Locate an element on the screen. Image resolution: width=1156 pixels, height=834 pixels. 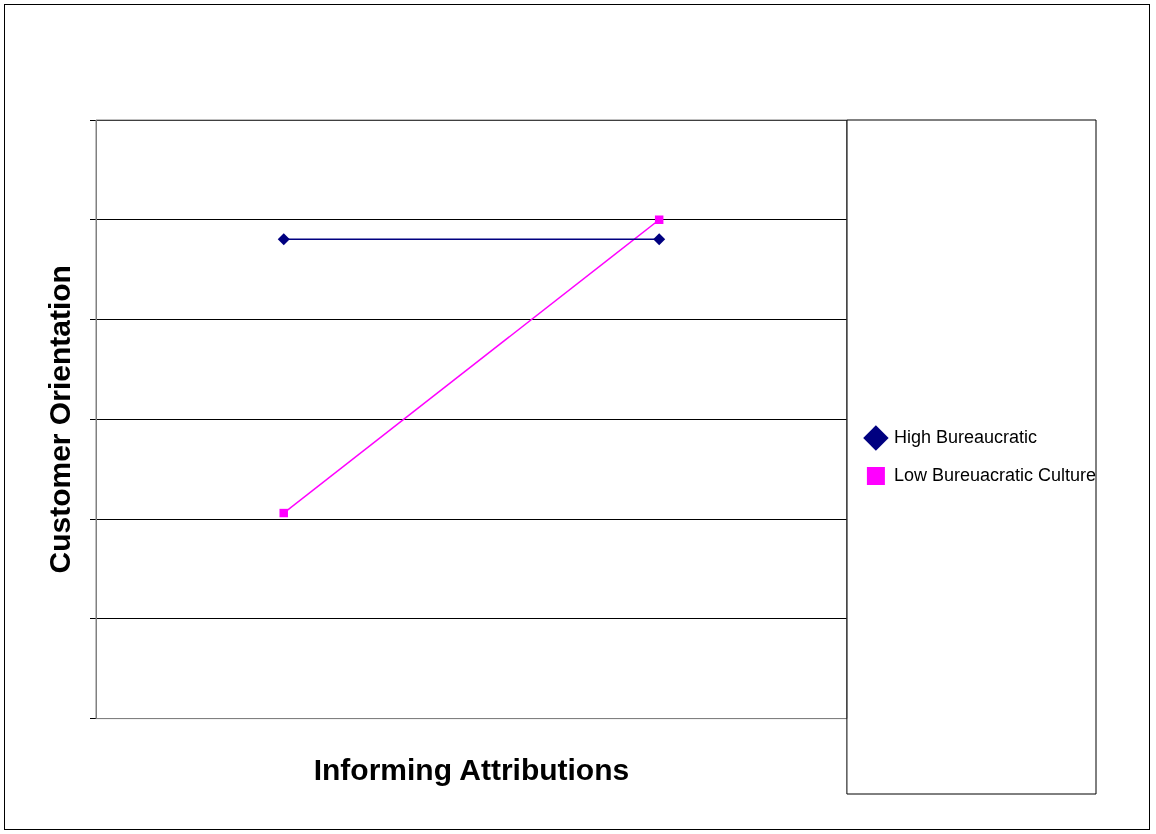
legend-label: Low Bureuacratic Culture is located at coordinates (995, 474).